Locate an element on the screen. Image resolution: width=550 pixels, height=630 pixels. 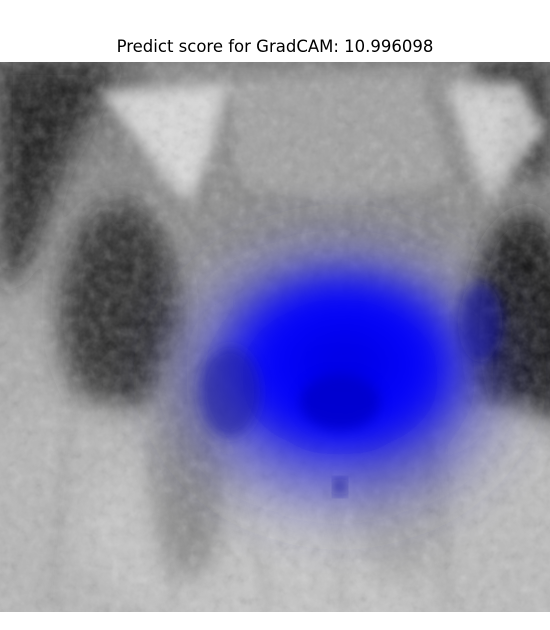
figure-title: Predict score for GradCAM: 10.996098 is located at coordinates (275, 46).